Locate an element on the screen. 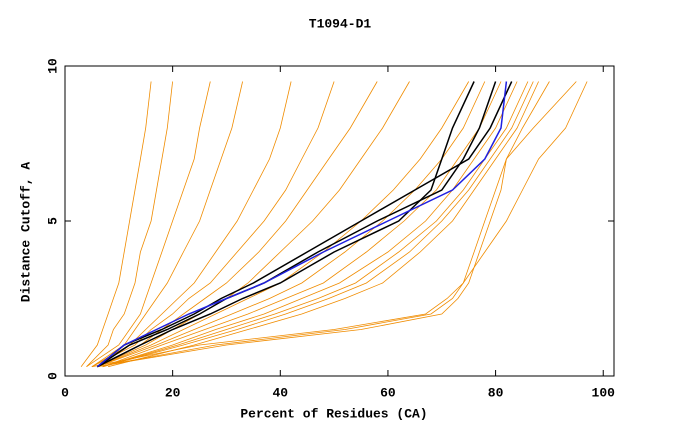 This screenshot has width=680, height=445. y-tick-label: 10 is located at coordinates (52, 66).